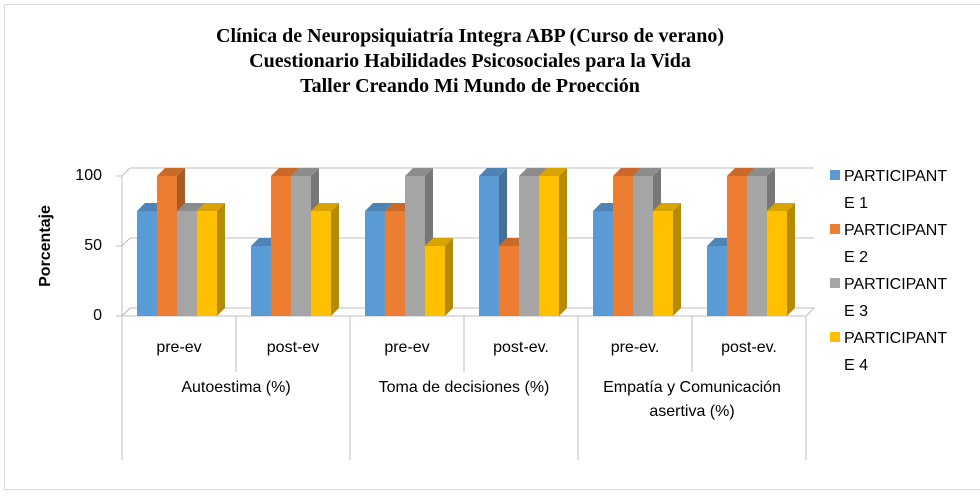 The height and width of the screenshot is (496, 980). What do you see at coordinates (93, 245) in the screenshot?
I see `y-tick-label: 50` at bounding box center [93, 245].